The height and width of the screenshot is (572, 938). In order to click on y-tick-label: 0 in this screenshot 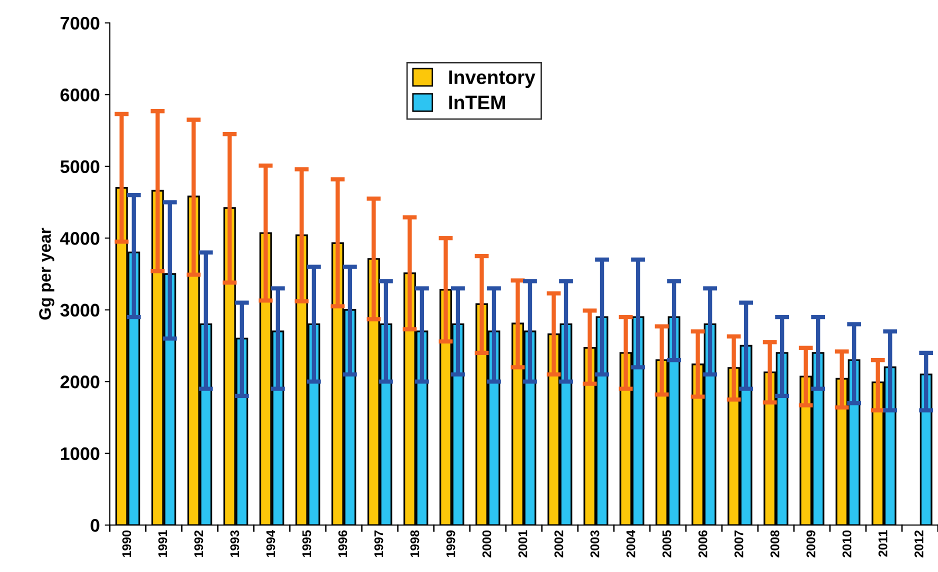, I will do `click(95, 525)`.